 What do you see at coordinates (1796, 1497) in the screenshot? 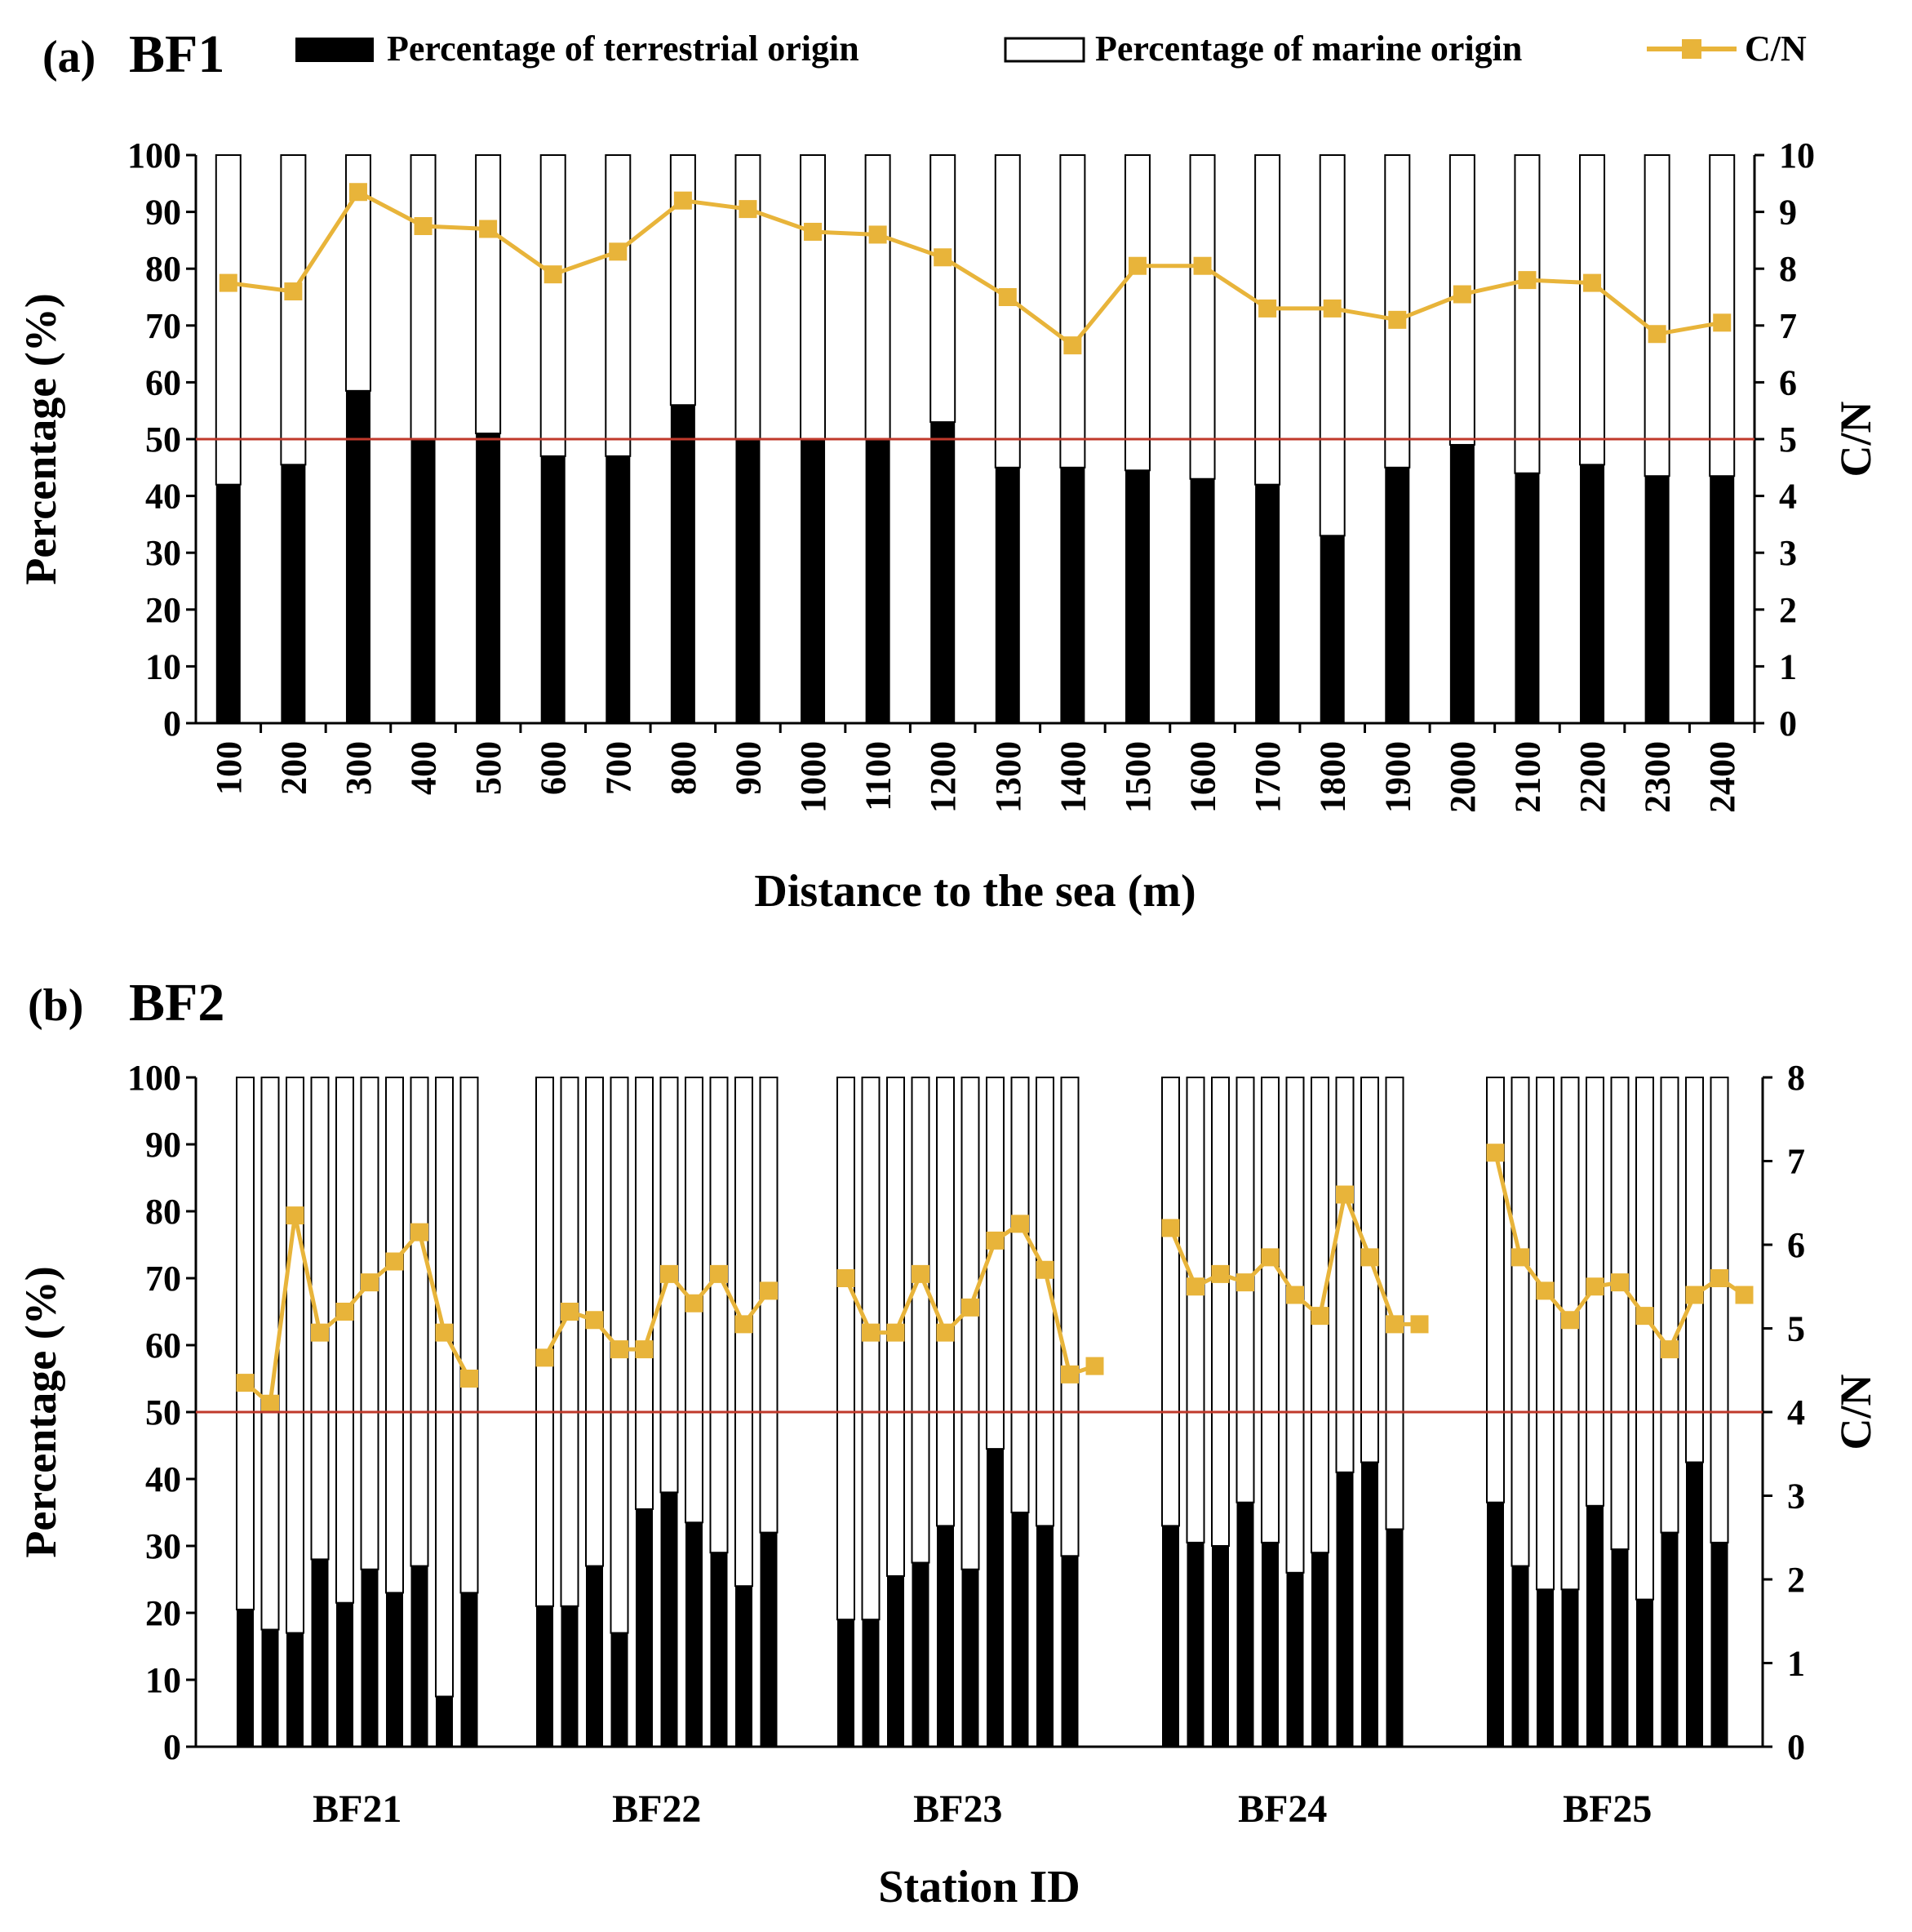
I see `b-right-tick-label: 3` at bounding box center [1796, 1497].